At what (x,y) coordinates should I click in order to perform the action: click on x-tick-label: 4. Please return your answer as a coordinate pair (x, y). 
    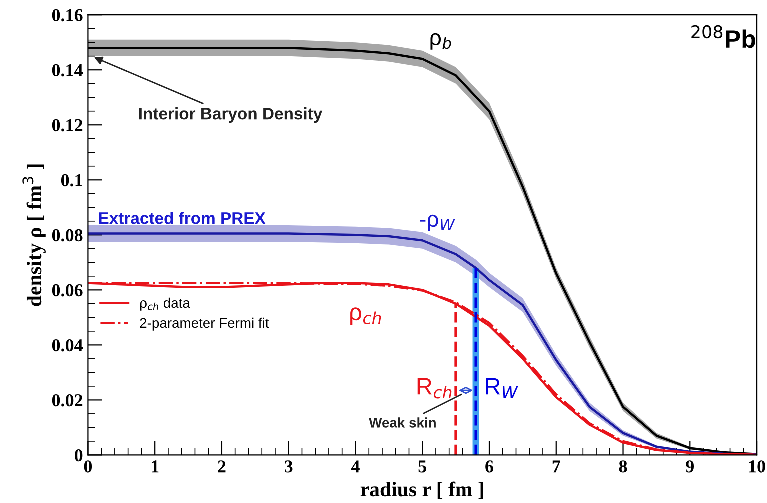
    Looking at the image, I should click on (355, 466).